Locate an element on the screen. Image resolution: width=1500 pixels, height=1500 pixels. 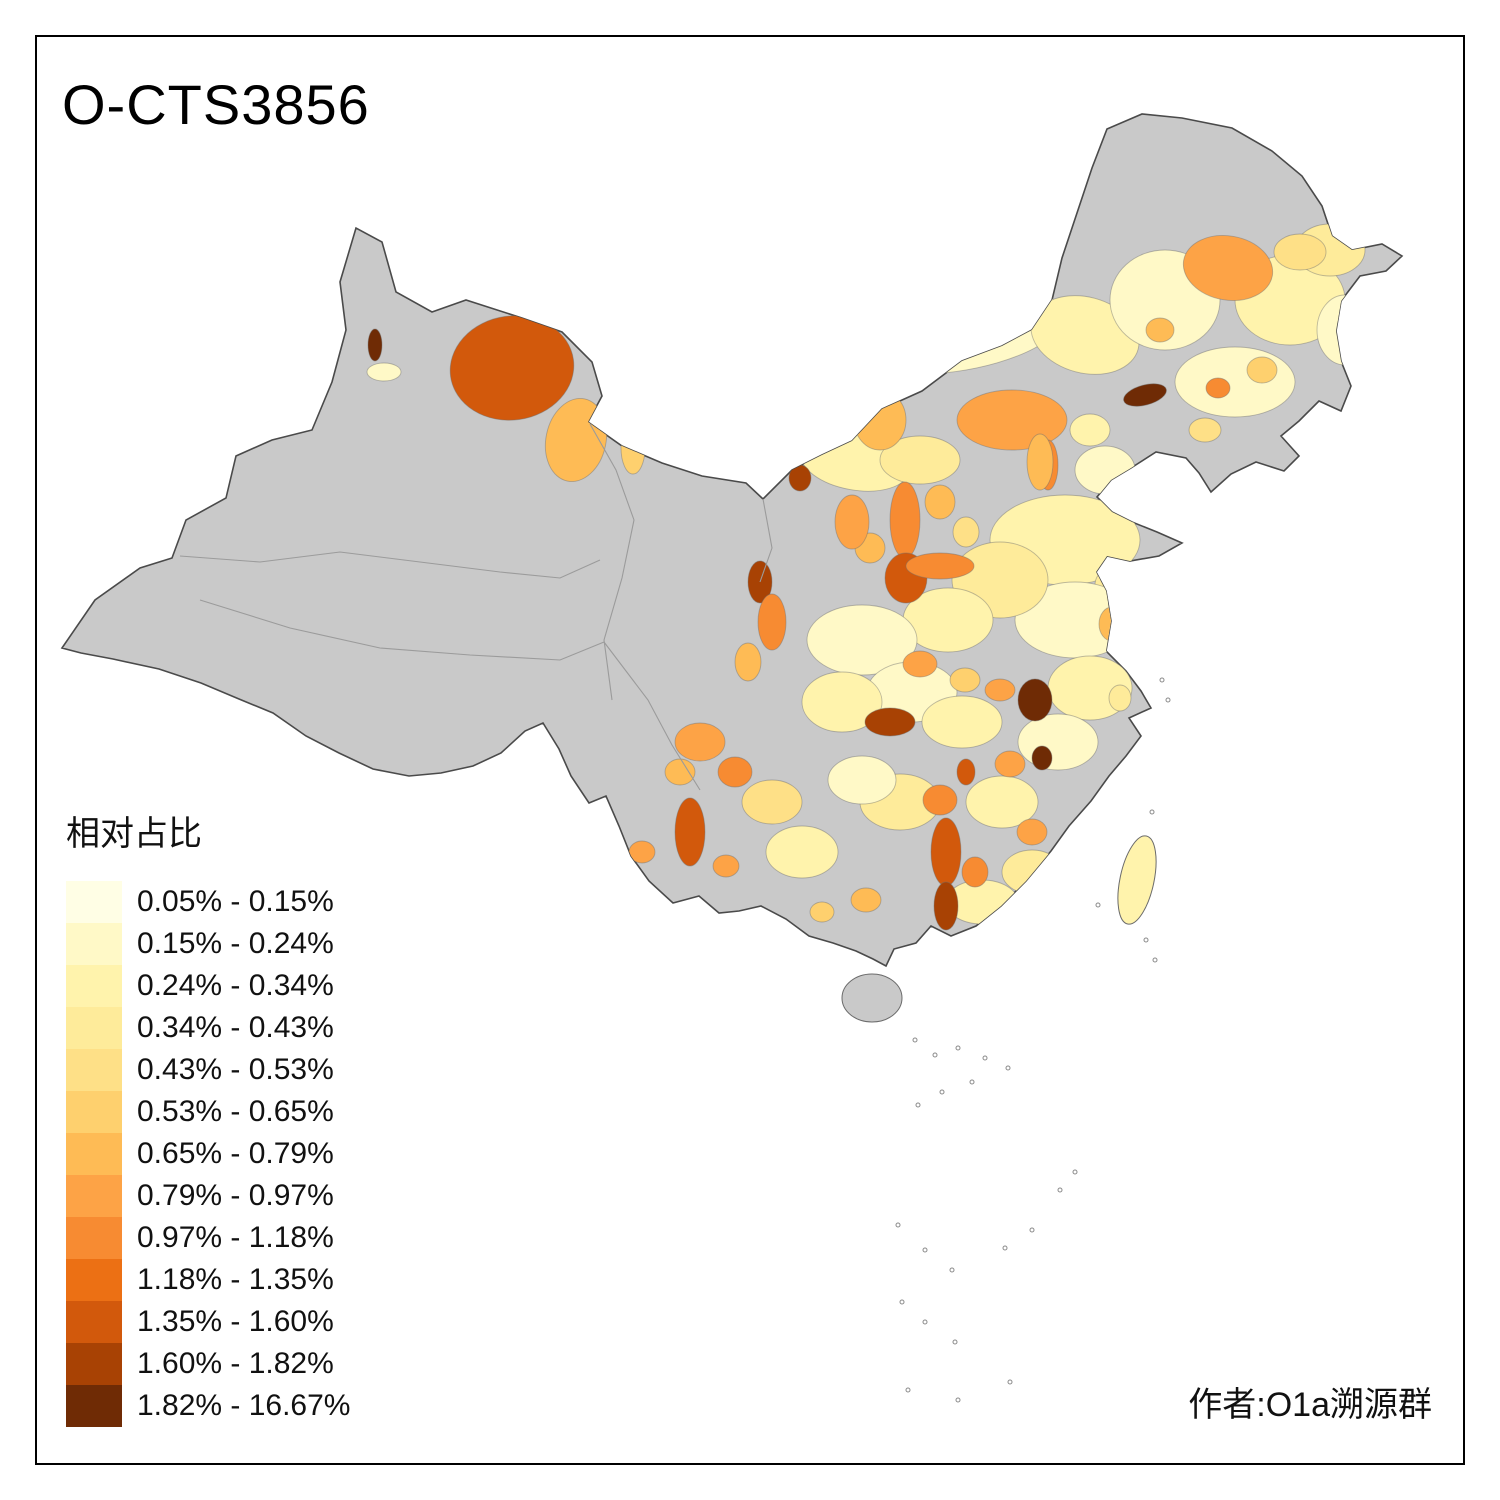
legend-label: 1.18% - 1.35% is located at coordinates (235, 1279).